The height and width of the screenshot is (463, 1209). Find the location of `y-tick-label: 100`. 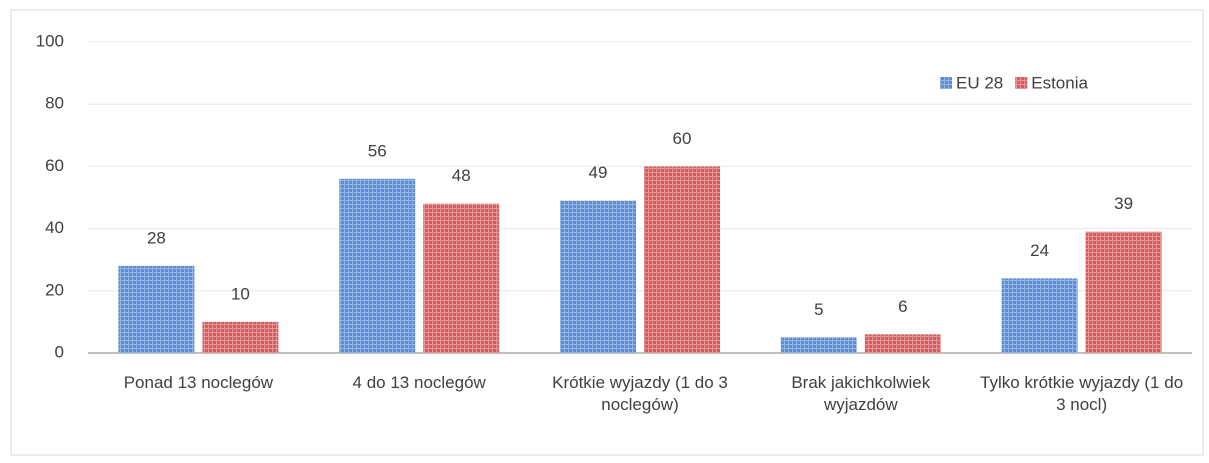

y-tick-label: 100 is located at coordinates (50, 40).